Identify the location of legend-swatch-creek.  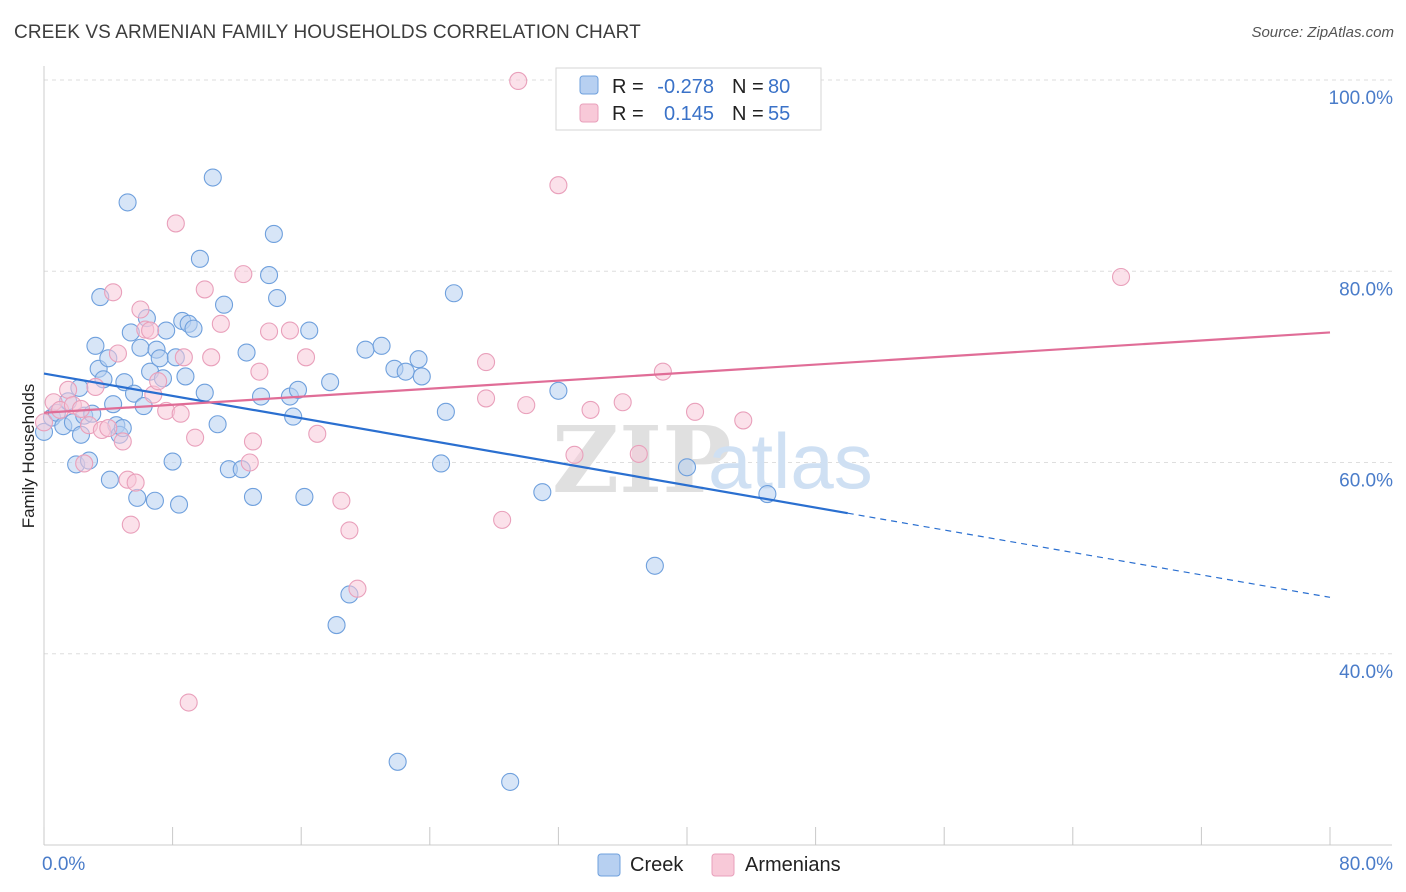
(589, 85).